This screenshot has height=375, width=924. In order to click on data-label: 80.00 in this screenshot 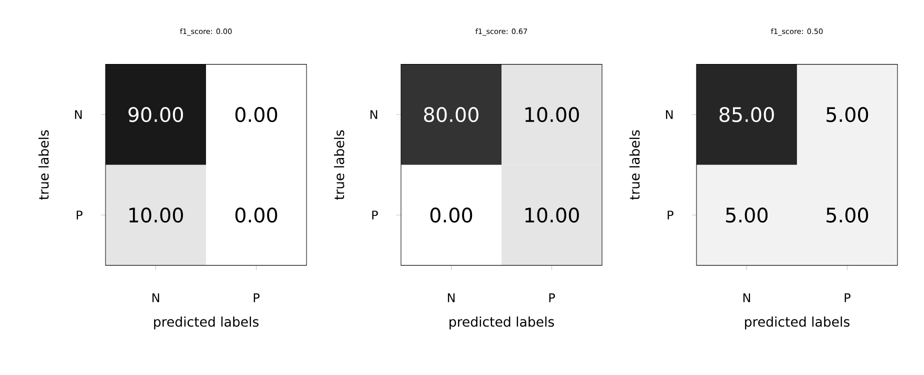, I will do `click(451, 114)`.